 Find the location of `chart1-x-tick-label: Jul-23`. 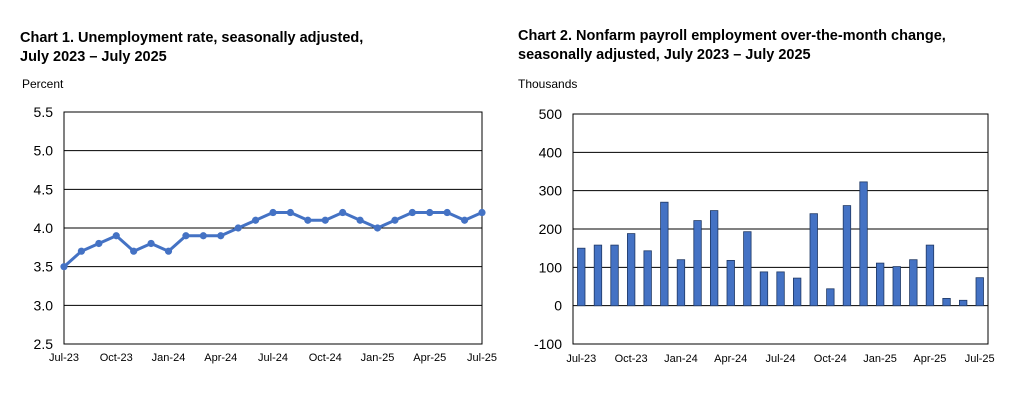

chart1-x-tick-label: Jul-23 is located at coordinates (64, 358).